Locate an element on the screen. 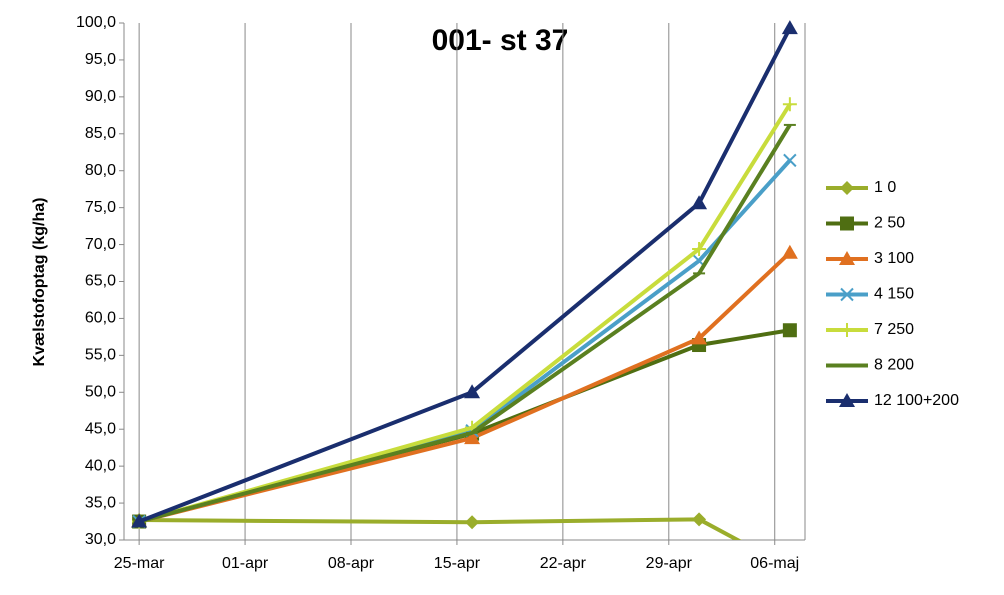  x-tick-label: 15-apr is located at coordinates (457, 563).